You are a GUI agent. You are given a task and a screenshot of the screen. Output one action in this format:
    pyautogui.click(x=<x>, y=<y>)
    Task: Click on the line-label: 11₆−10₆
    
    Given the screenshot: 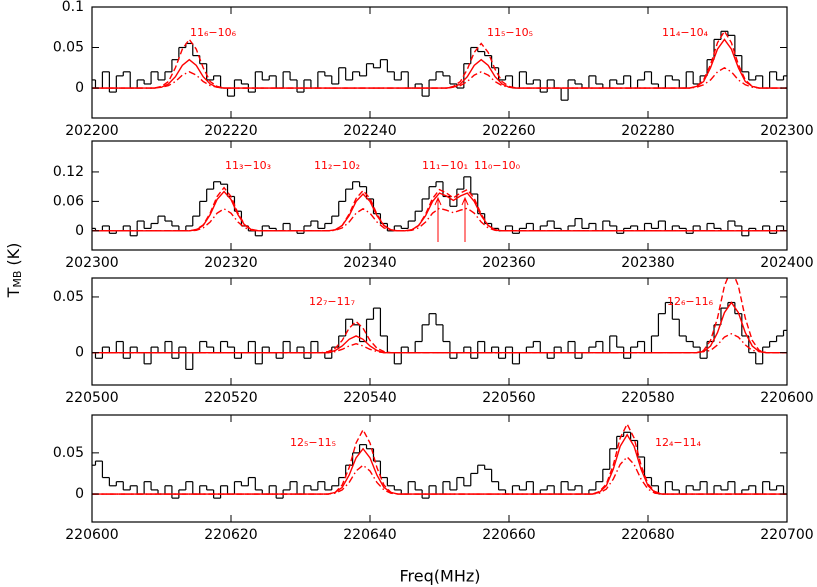 What is the action you would take?
    pyautogui.click(x=213, y=32)
    